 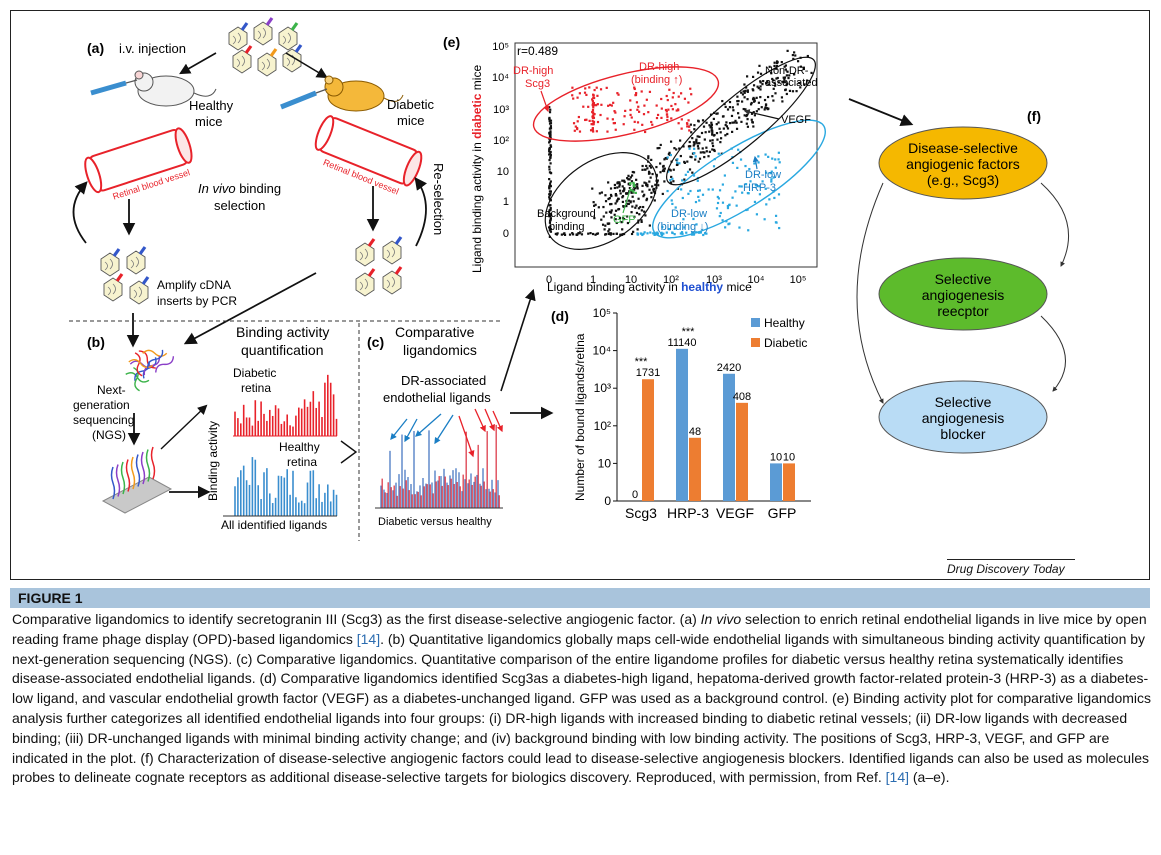 What do you see at coordinates (593, 280) in the screenshot?
I see `x-tick-label: 1` at bounding box center [593, 280].